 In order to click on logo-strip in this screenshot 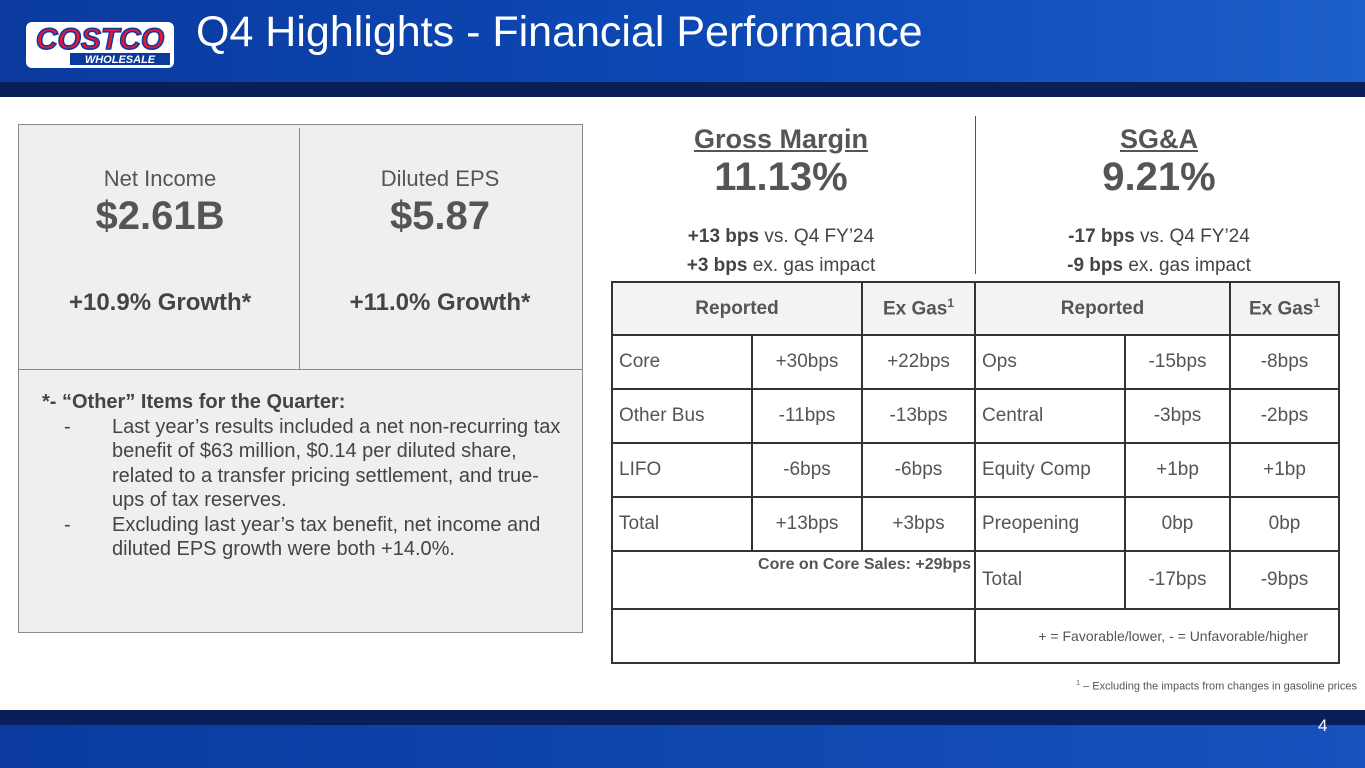, I will do `click(120, 59)`.